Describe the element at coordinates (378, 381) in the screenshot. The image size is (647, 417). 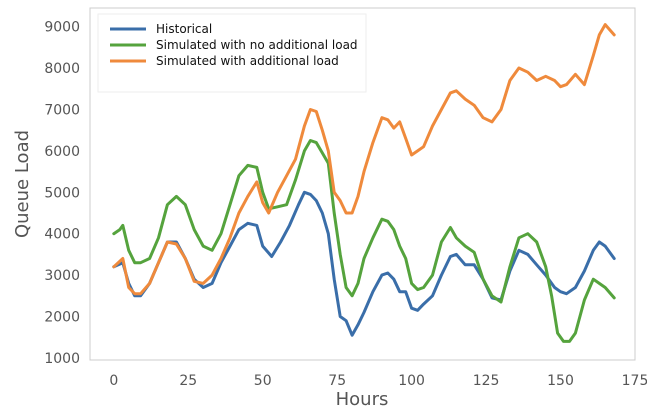
I see `x-tick-labels: 0 25 50 75 100 125 150 175` at that location.